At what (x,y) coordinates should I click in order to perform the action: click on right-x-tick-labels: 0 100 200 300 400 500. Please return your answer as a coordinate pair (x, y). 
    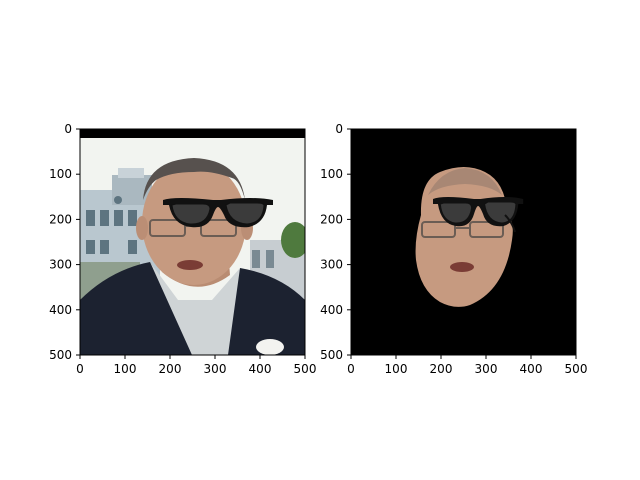
    Looking at the image, I should click on (467, 369).